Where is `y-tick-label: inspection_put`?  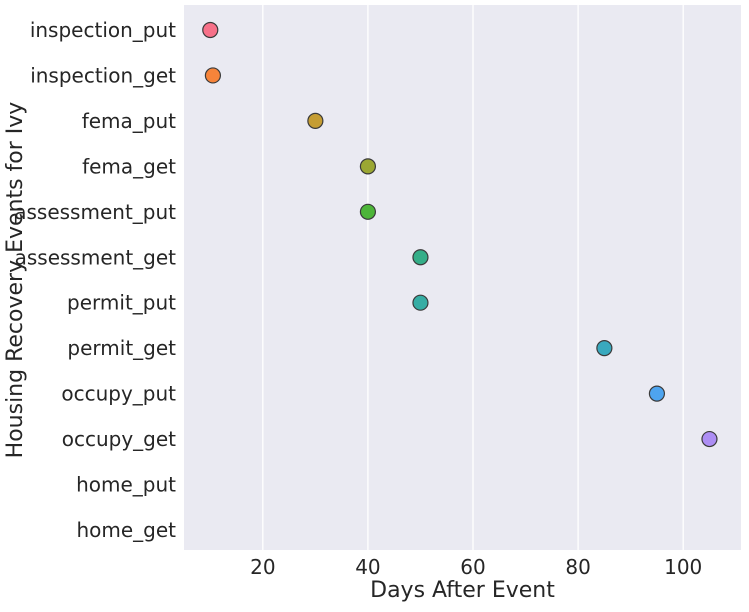
y-tick-label: inspection_put is located at coordinates (103, 30).